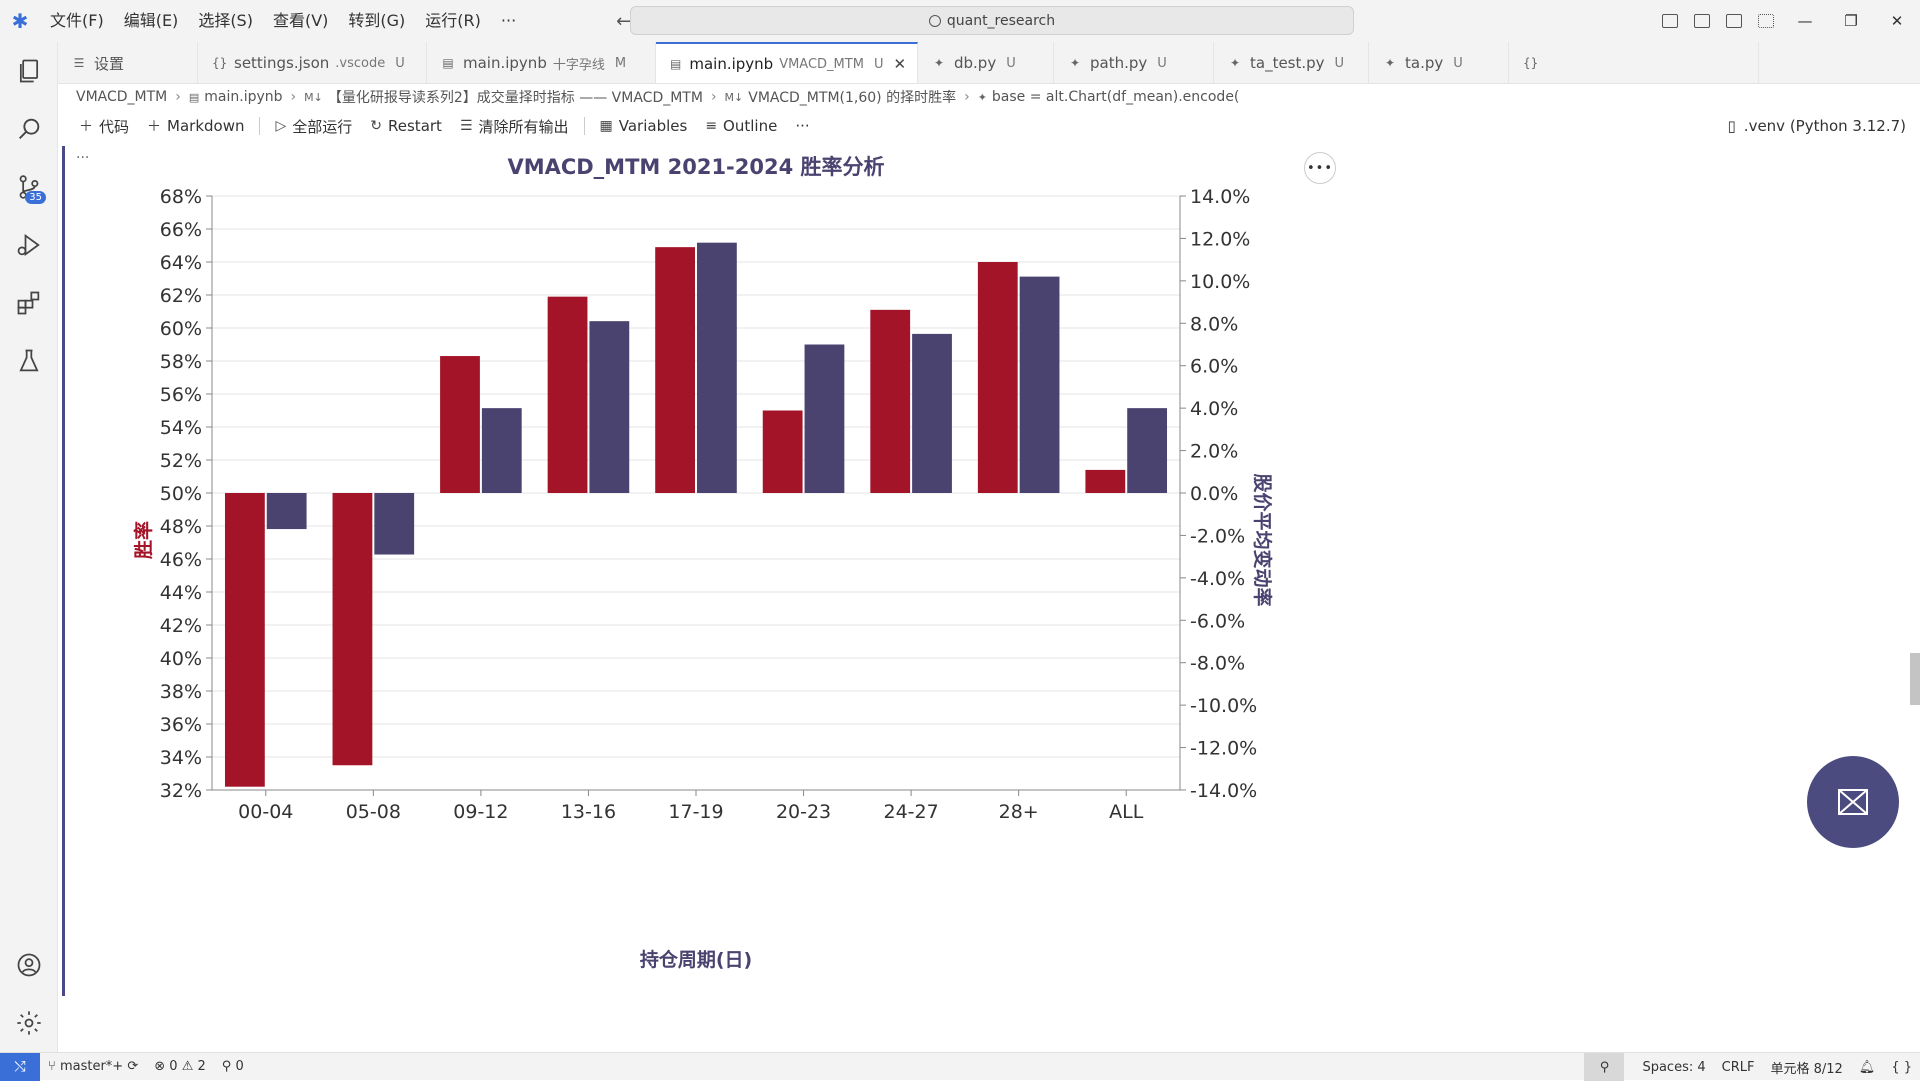 The height and width of the screenshot is (1081, 1920). I want to click on tab-settings: ☰ 设置, so click(128, 62).